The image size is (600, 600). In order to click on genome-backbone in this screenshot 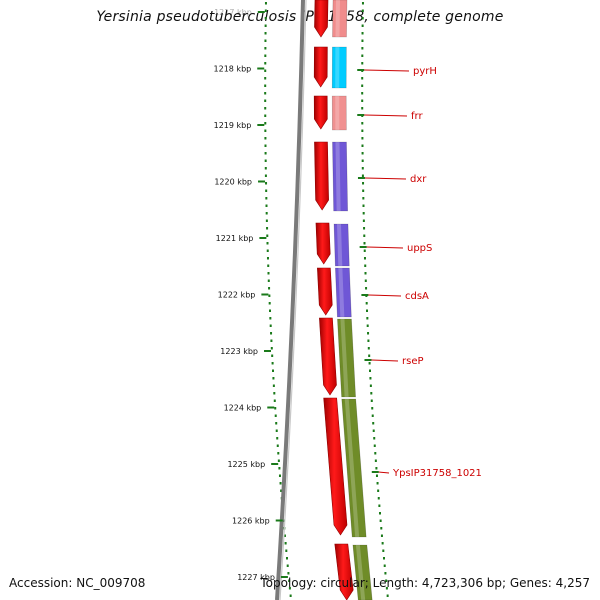, I will do `click(290, 300)`.